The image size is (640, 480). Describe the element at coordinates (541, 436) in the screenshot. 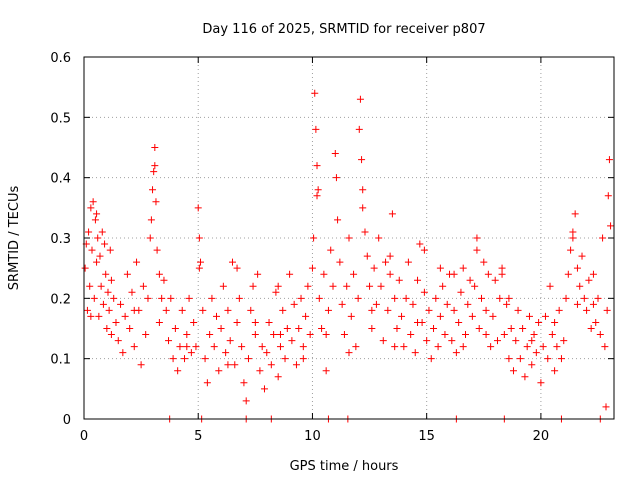

I see `x-tick-label: 20` at that location.